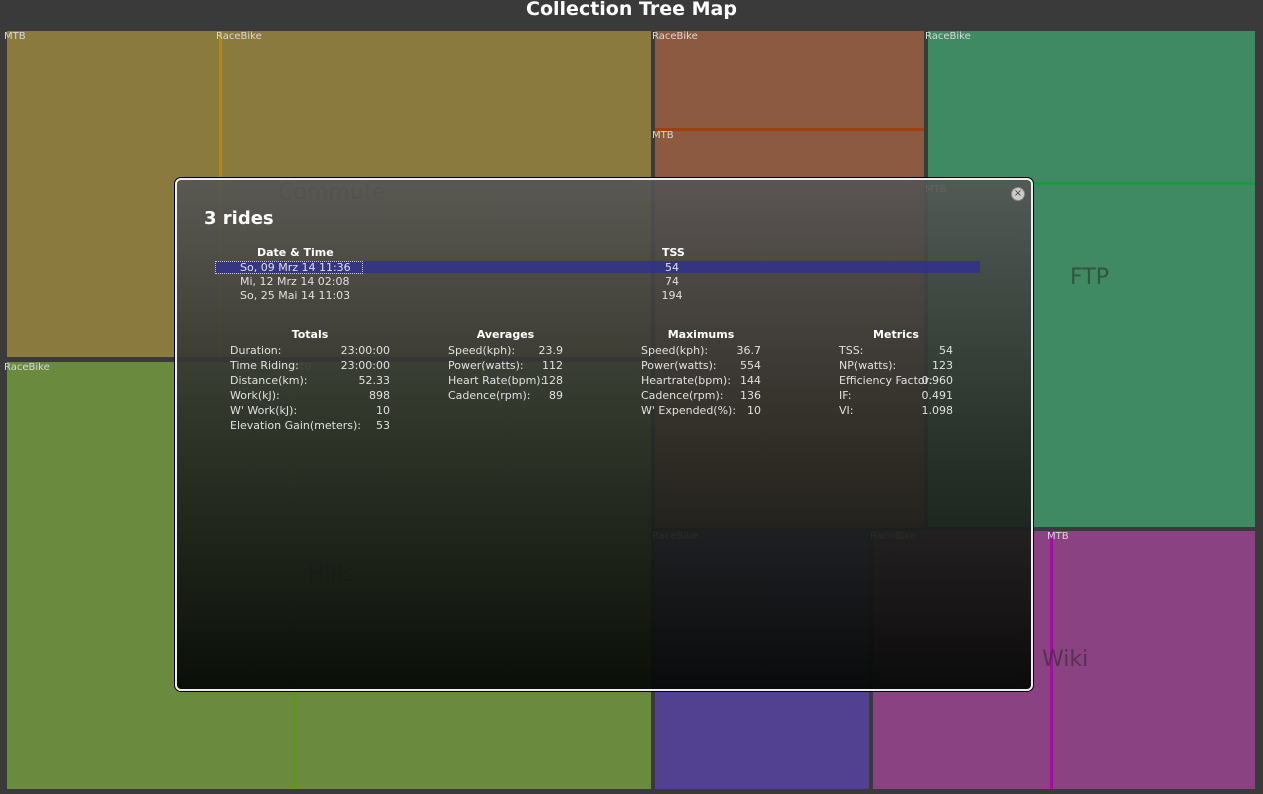 This screenshot has height=794, width=1263. I want to click on ride-tss: 74, so click(672, 281).